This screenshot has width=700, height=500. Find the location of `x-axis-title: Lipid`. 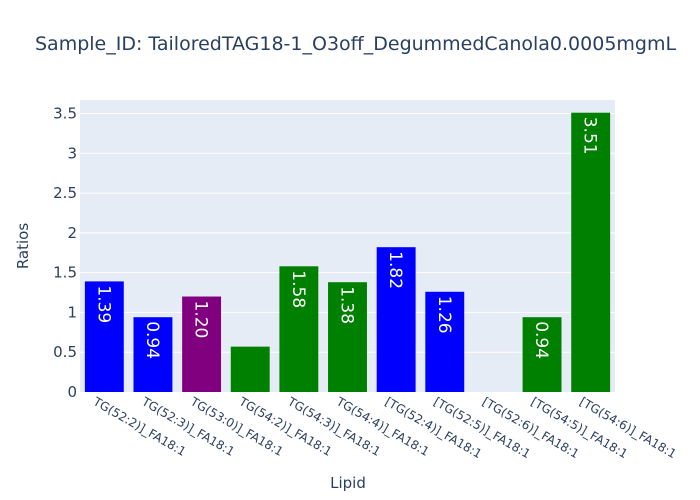

x-axis-title: Lipid is located at coordinates (348, 483).